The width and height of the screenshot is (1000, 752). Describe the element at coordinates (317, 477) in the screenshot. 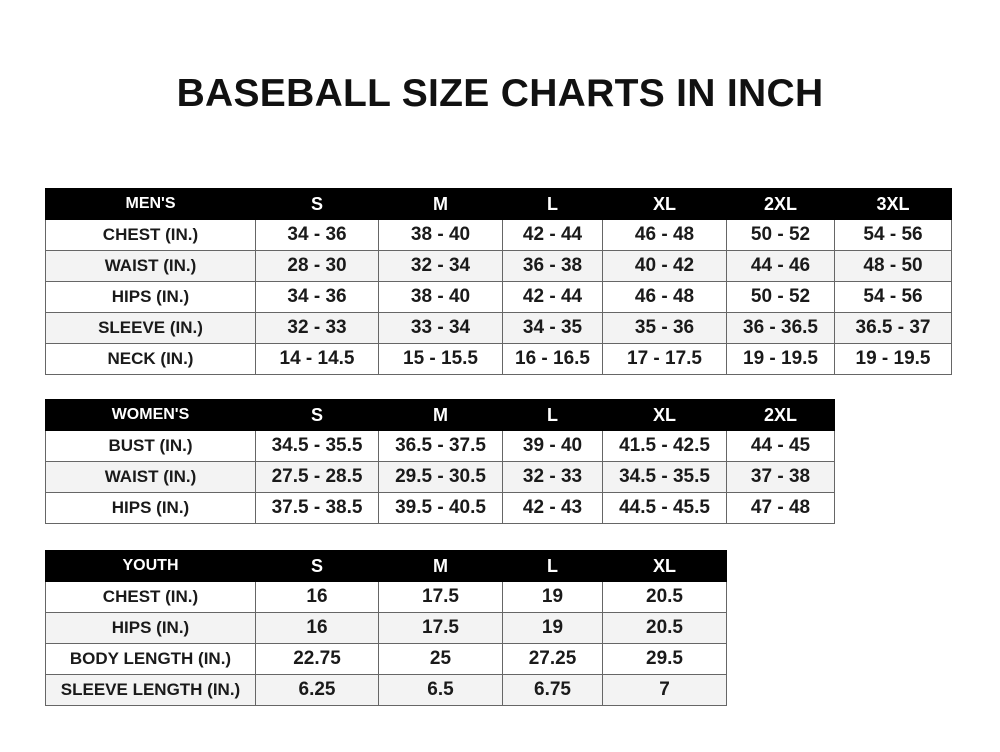

I see `size-value-cell: 27.5 - 28.5` at that location.